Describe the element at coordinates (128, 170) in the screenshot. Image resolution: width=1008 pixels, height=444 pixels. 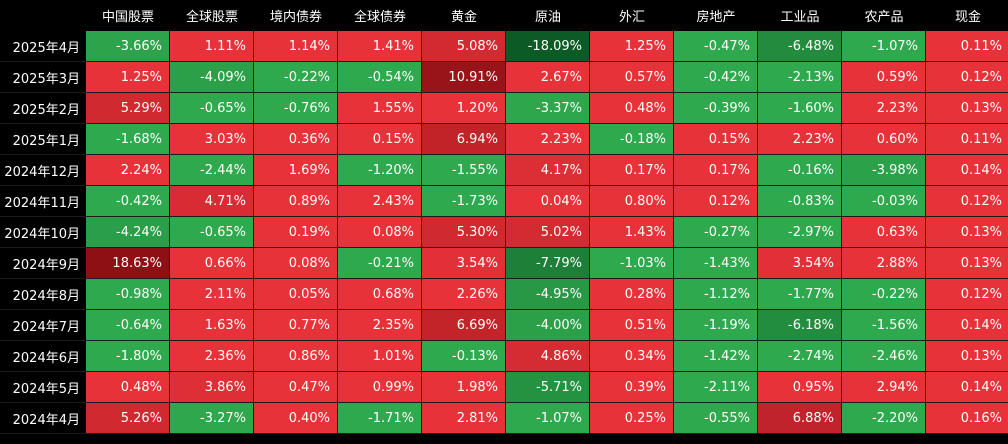
I see `heatmap-cell: 2.24%` at that location.